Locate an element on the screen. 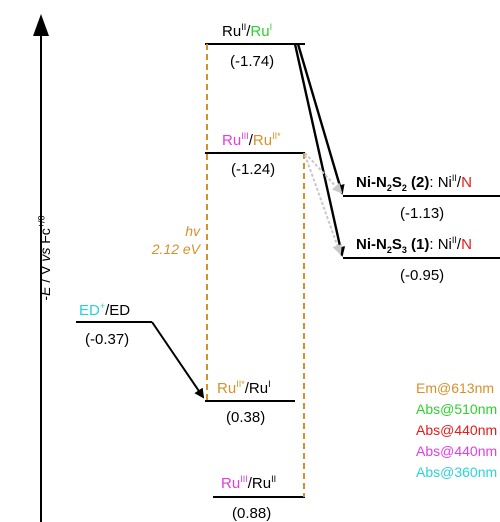 The image size is (500, 522). label-ni-n2s3-ni: : Ni is located at coordinates (440, 244).